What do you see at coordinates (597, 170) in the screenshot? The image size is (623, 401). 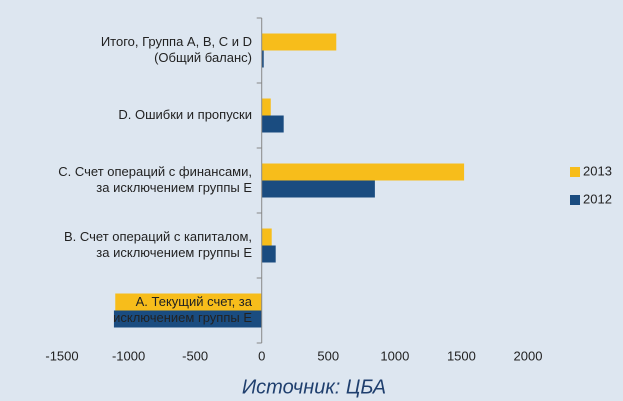 I see `legend-label: 2013` at bounding box center [597, 170].